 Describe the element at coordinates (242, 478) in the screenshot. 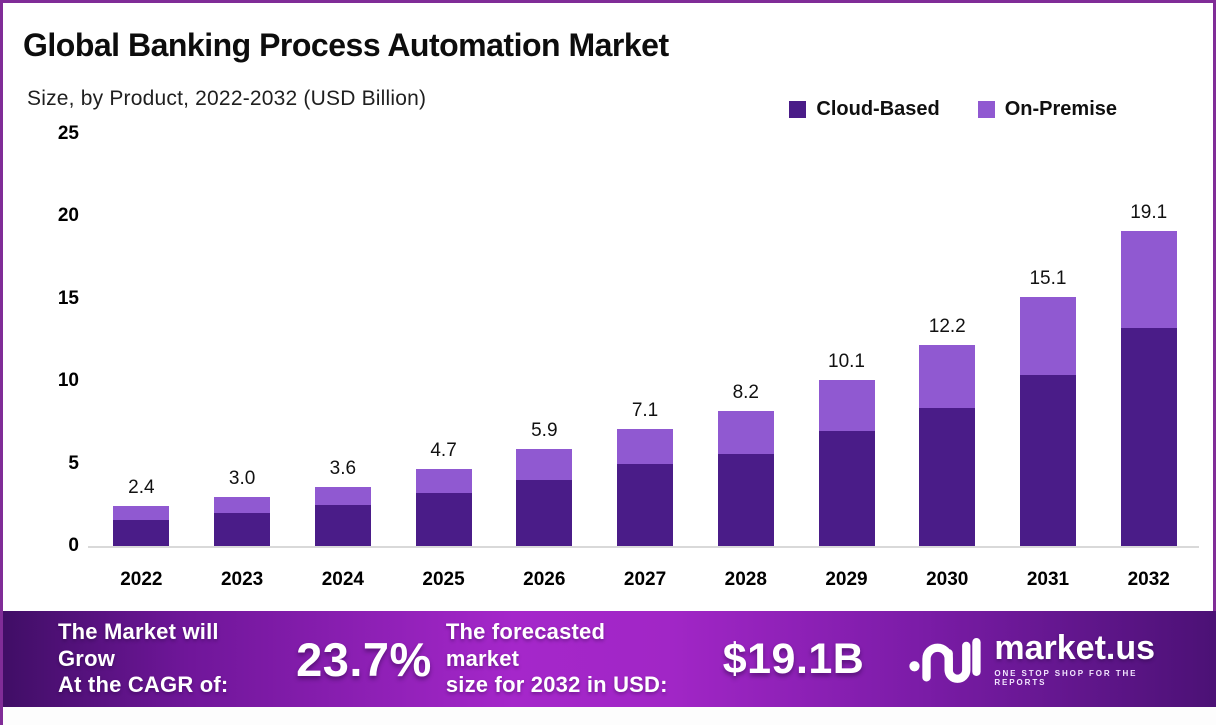

I see `bar-total-label: 3.0` at that location.